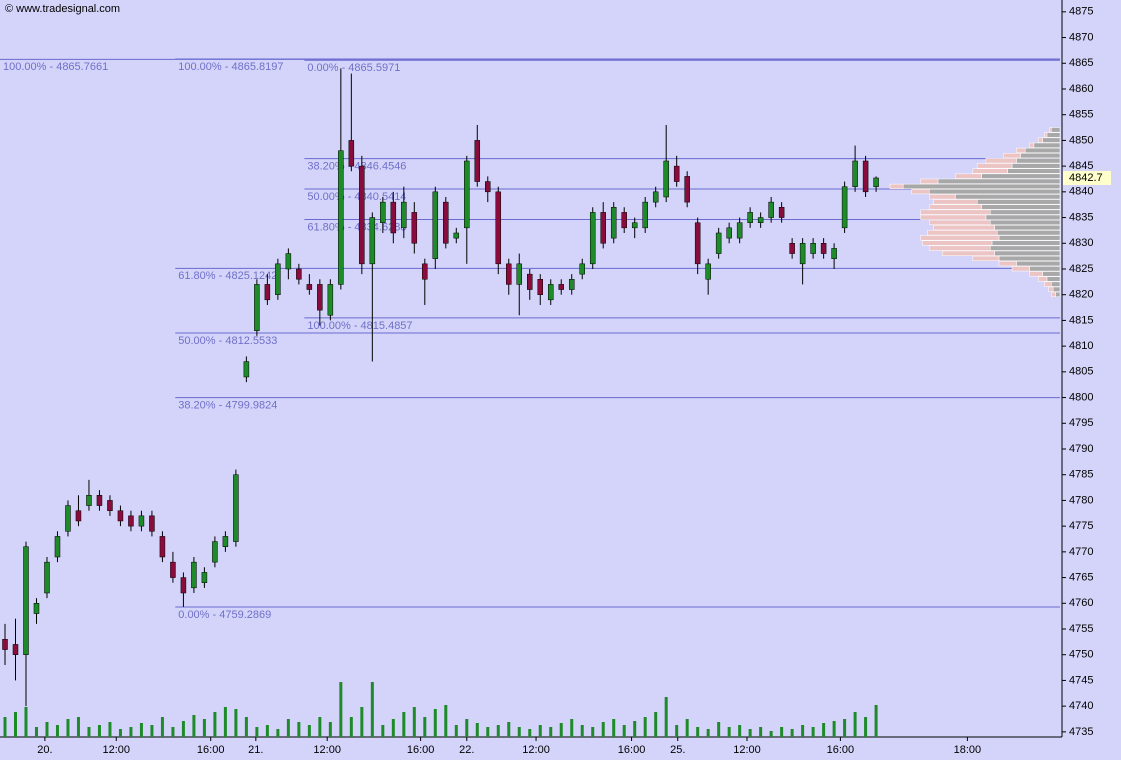 The image size is (1121, 760). What do you see at coordinates (421, 750) in the screenshot?
I see `x-tick-label: 16:00` at bounding box center [421, 750].